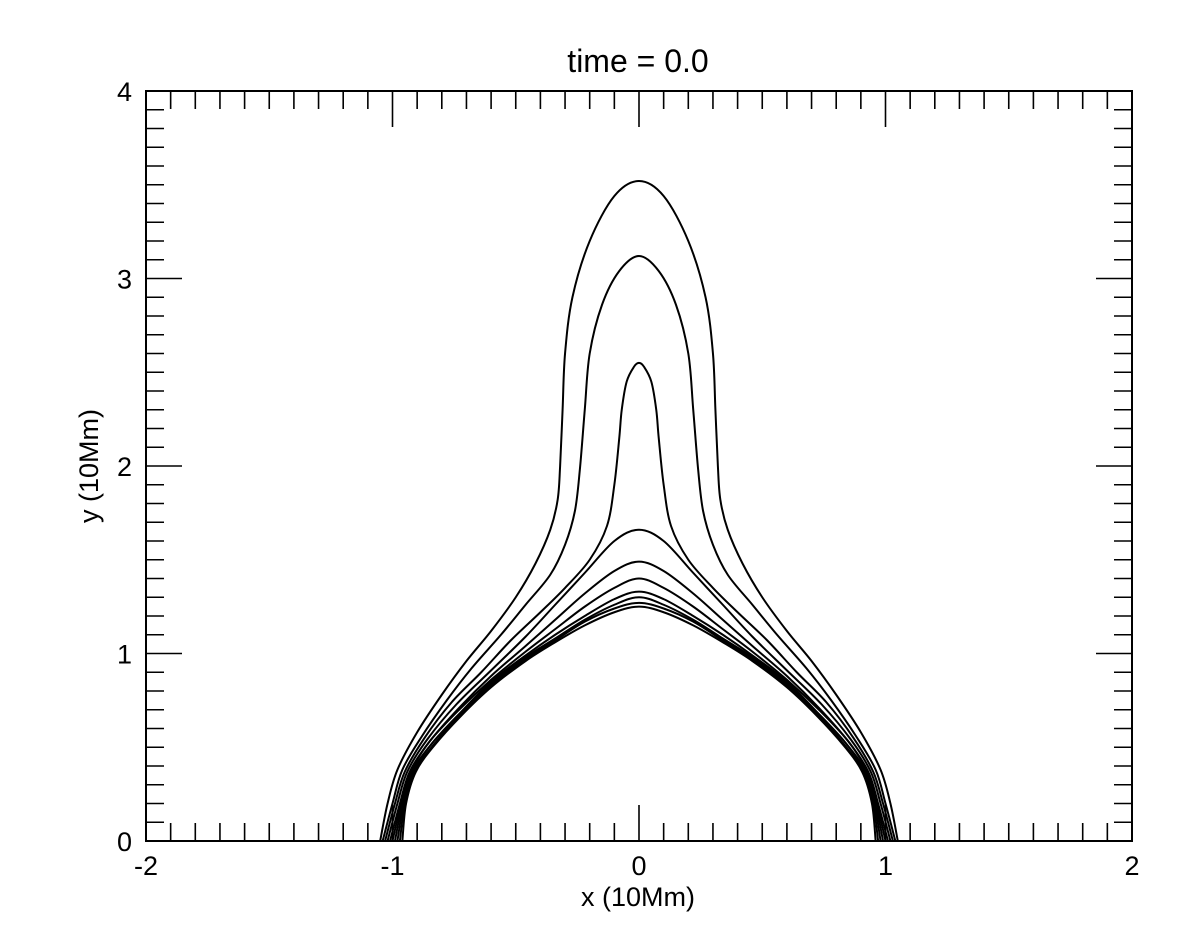 This screenshot has height=951, width=1196. I want to click on x-tick-label: -2, so click(146, 866).